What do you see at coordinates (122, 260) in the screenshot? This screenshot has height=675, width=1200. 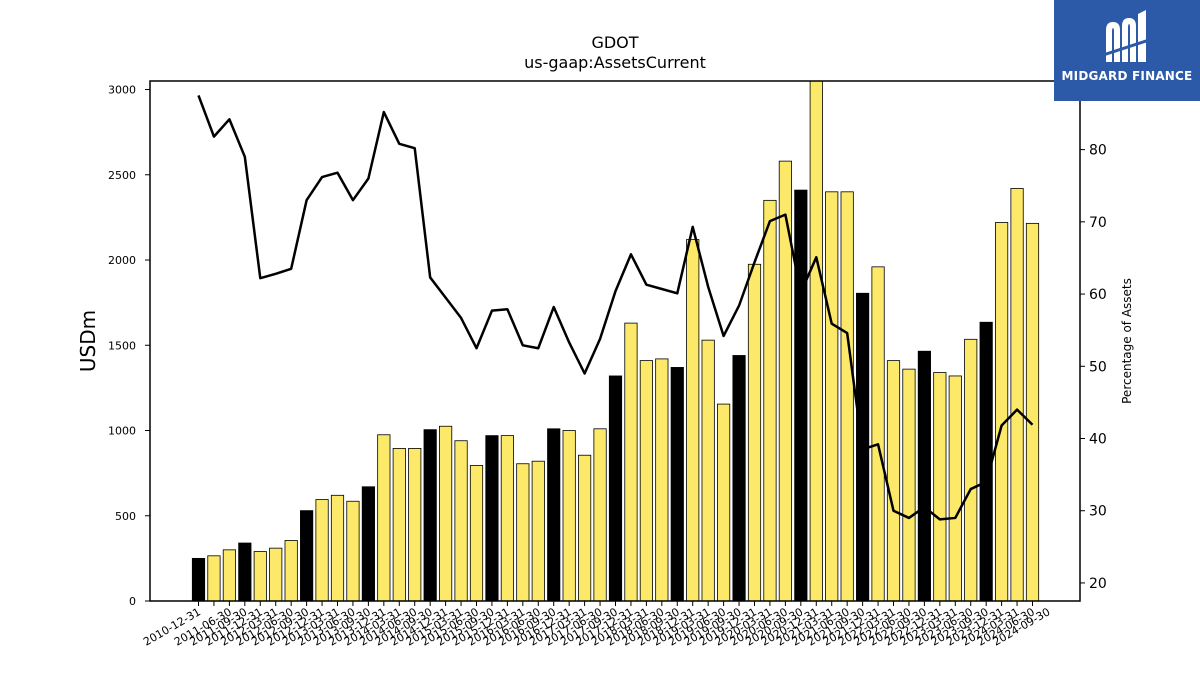 I see `y-tick-label: 2000` at bounding box center [122, 260].